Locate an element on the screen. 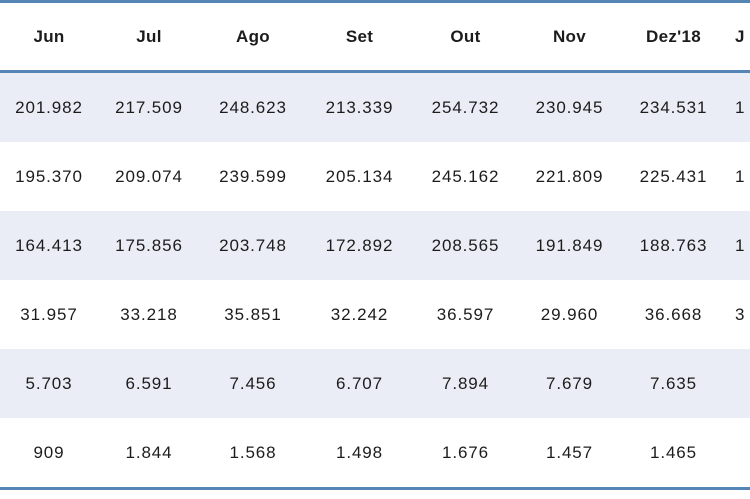 The width and height of the screenshot is (750, 499). table-cell: 1.498 is located at coordinates (359, 452).